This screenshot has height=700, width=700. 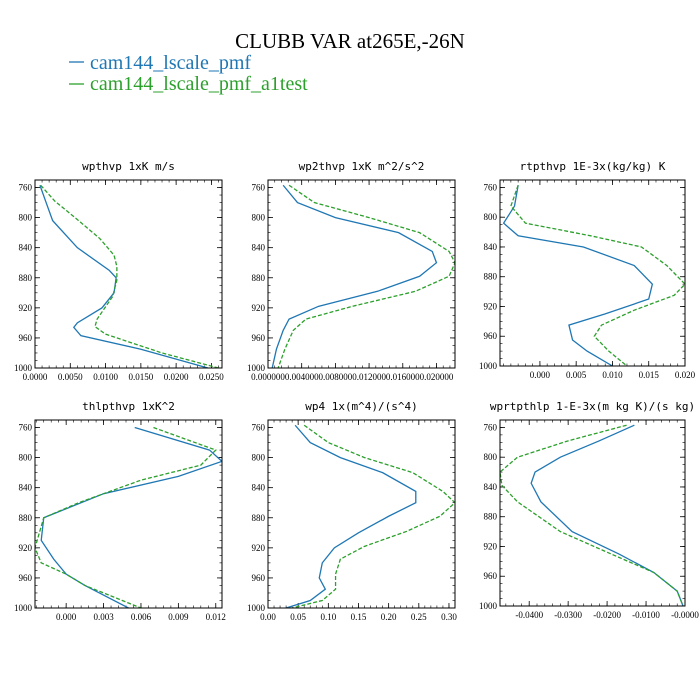 I want to click on panel-title: rtpthvp 1E-3x(kg/kg) K, so click(x=593, y=166).